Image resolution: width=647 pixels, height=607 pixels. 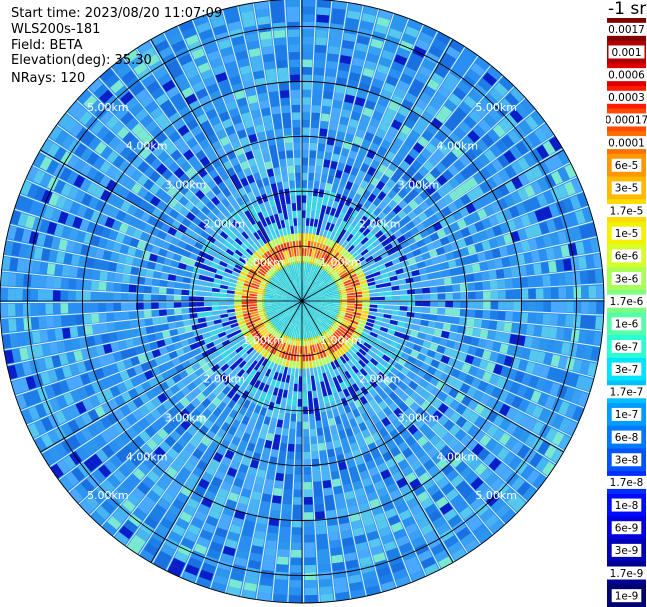 I want to click on azimuth-spoke, so click(x=171, y=376).